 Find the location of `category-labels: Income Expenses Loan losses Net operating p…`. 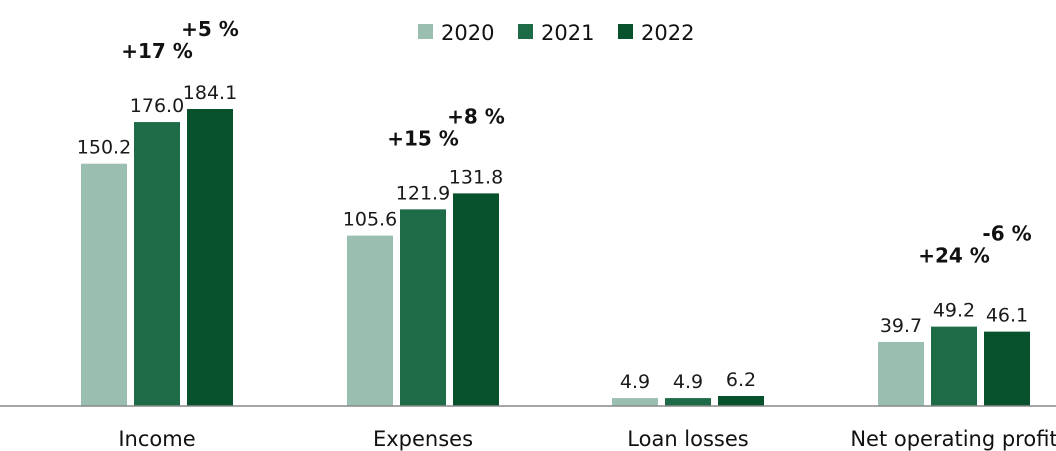

category-labels: Income Expenses Loan losses Net operating p… is located at coordinates (587, 439).